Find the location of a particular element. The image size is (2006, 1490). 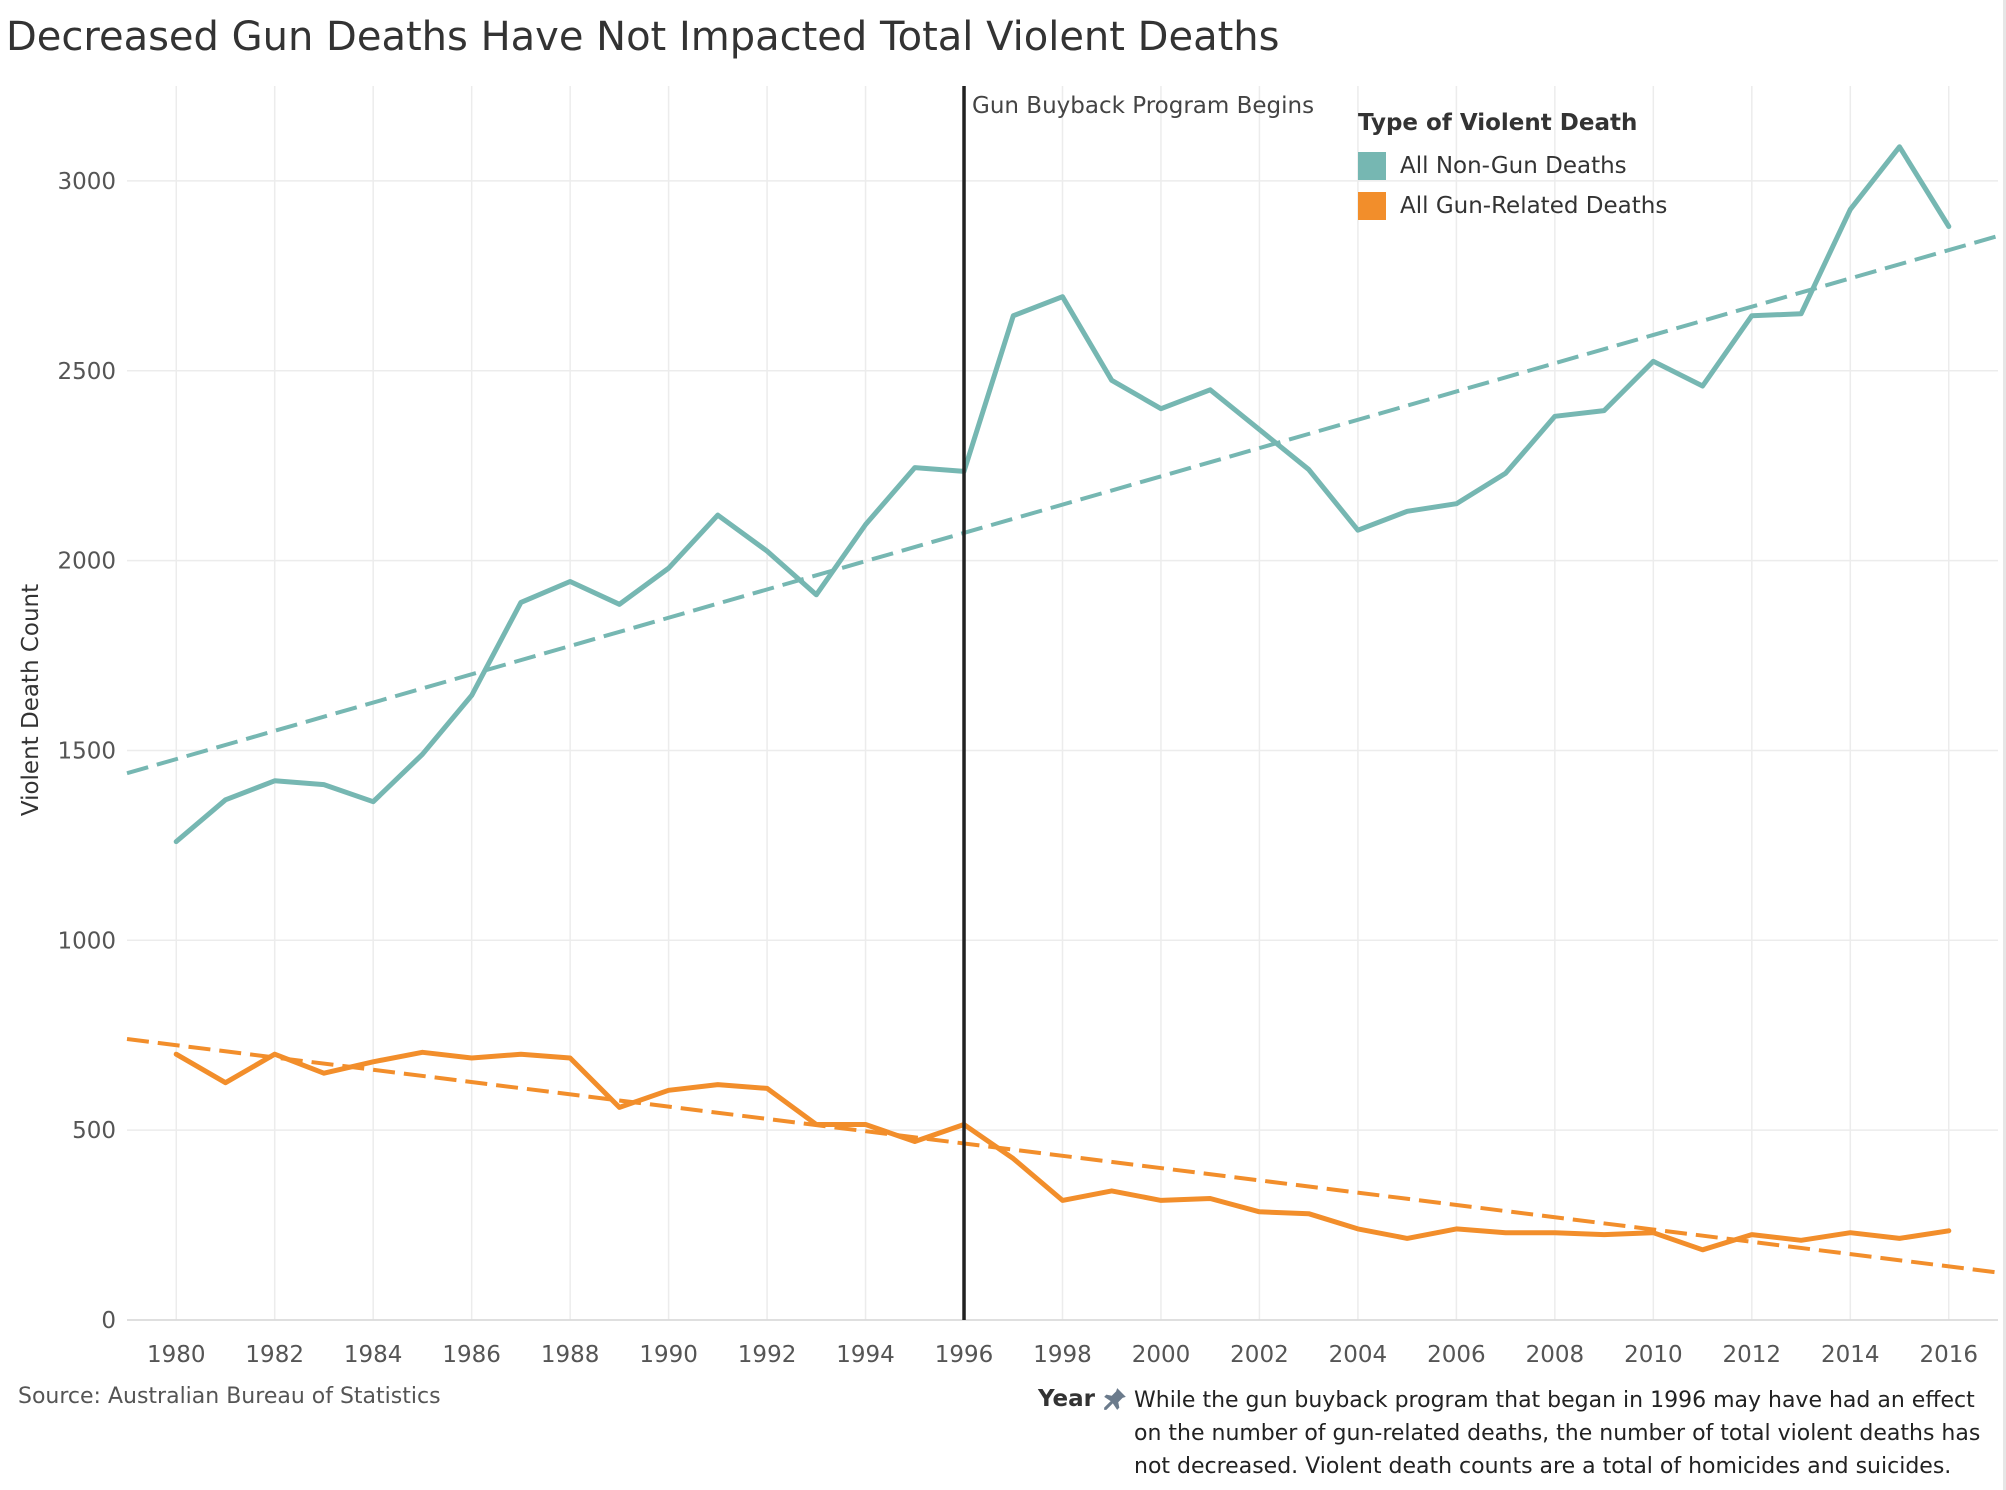

source-caption: Source: Australian Bureau of Statistics is located at coordinates (229, 1396).